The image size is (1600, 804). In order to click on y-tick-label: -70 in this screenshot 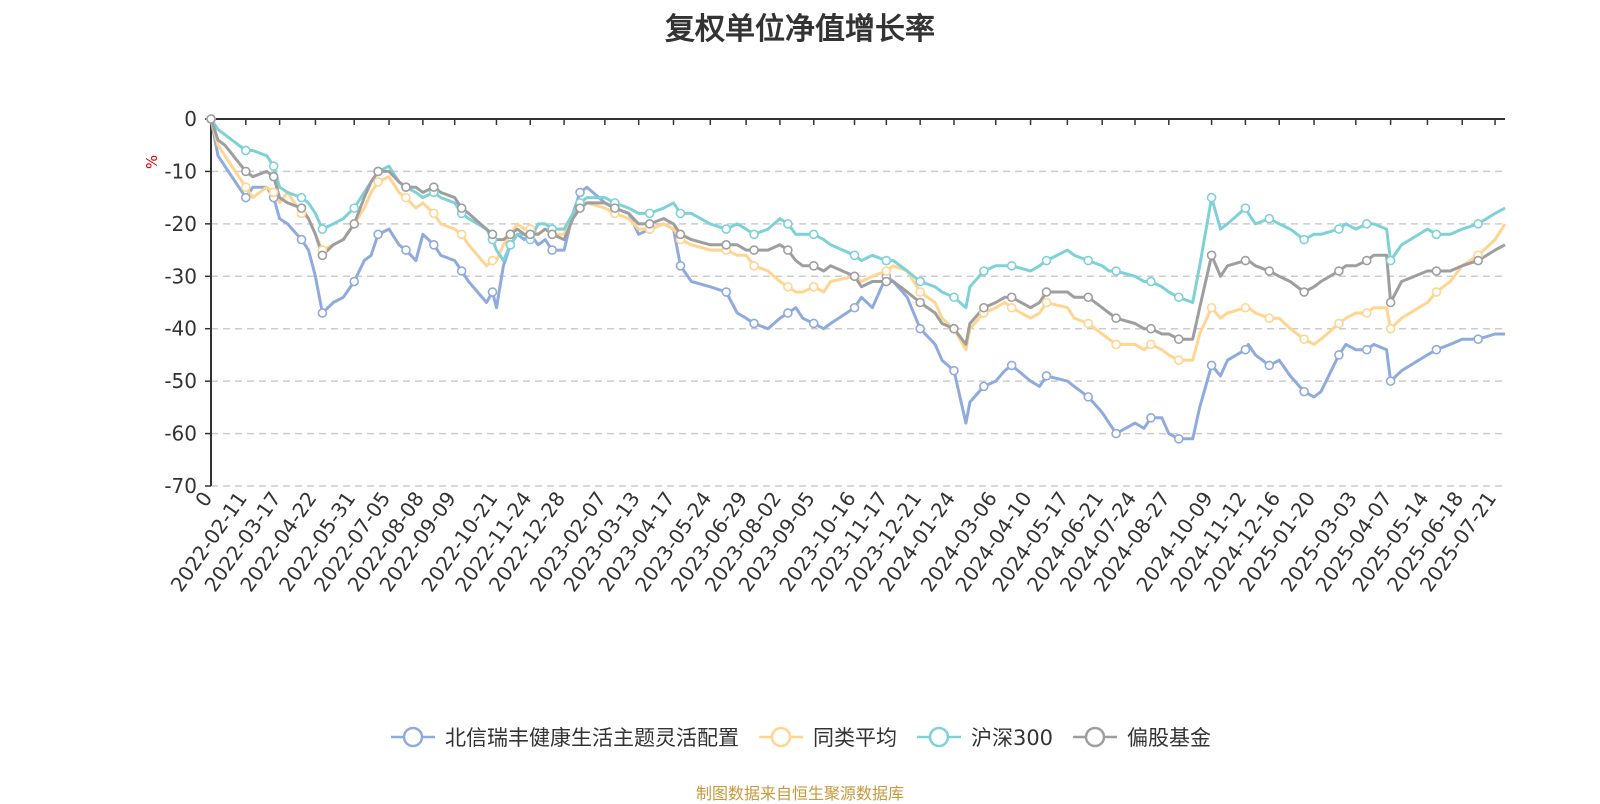, I will do `click(180, 486)`.